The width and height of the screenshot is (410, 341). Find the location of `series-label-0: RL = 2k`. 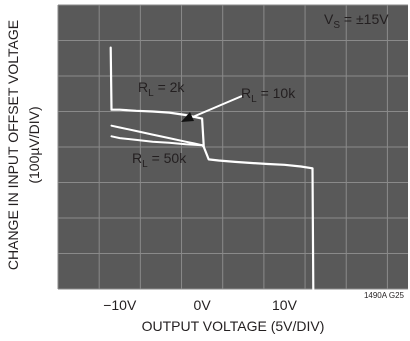

series-label-0: RL = 2k is located at coordinates (161, 89).